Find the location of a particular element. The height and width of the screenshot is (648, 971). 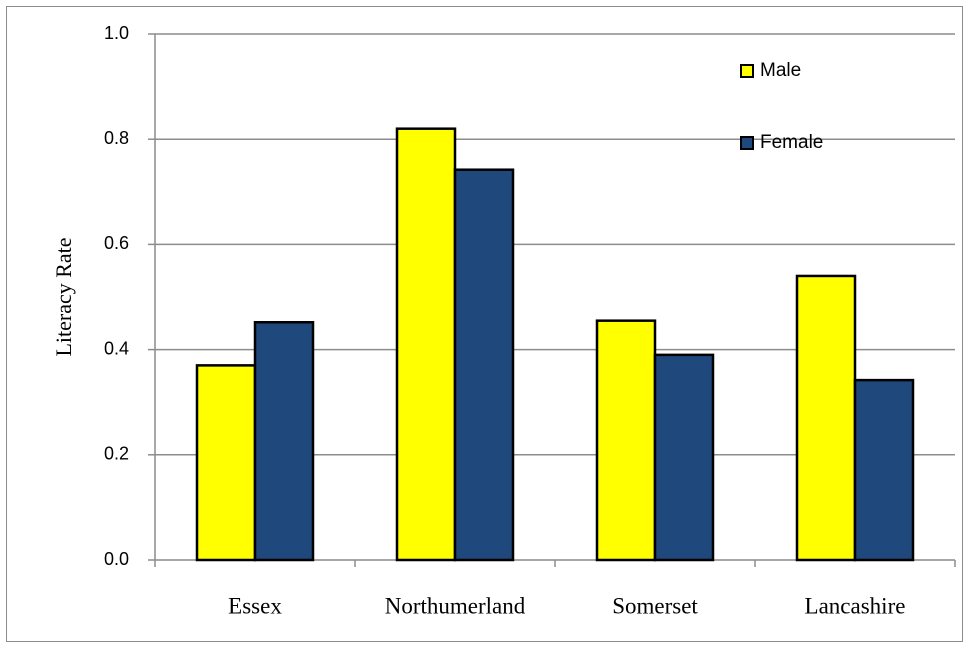

y-tick-label: 0.4 is located at coordinates (116, 348).